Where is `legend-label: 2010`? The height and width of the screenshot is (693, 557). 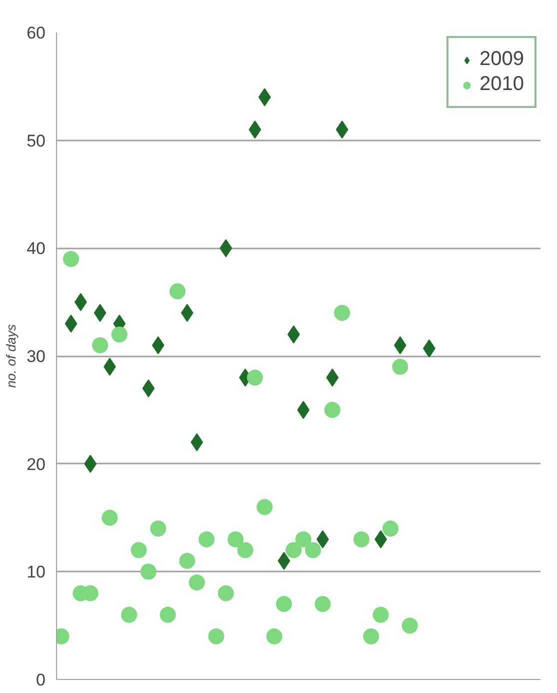
legend-label: 2010 is located at coordinates (502, 84).